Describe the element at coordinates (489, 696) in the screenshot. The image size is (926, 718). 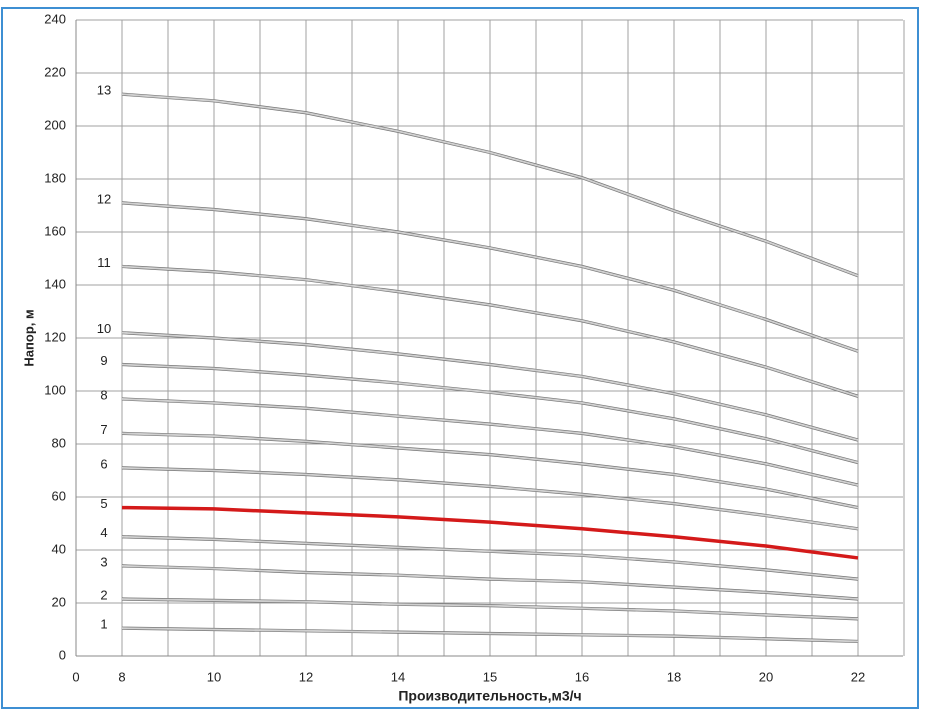
I see `x-axis-label: Производительность,м3/ч` at that location.